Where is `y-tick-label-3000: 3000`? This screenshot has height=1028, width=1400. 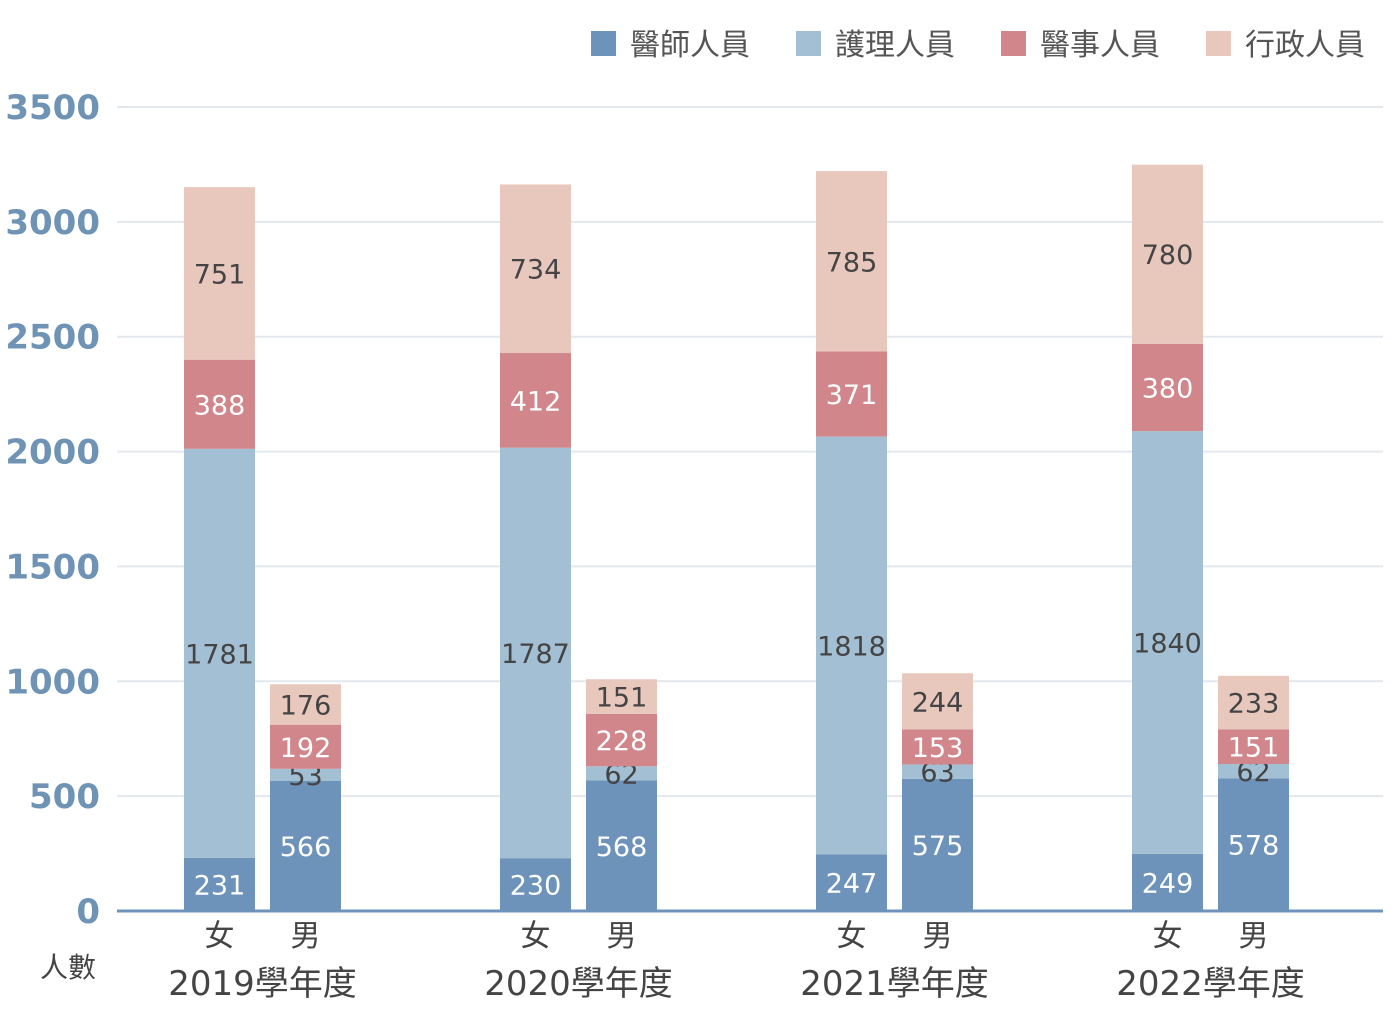
y-tick-label-3000: 3000 is located at coordinates (52, 223).